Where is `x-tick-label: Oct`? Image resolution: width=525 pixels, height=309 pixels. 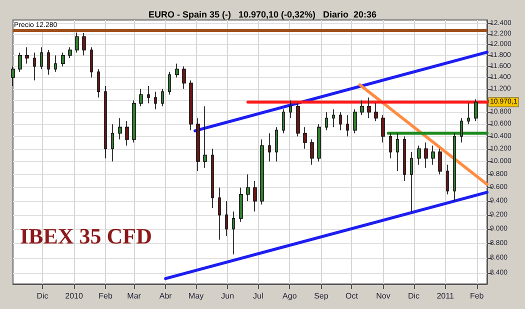
x-tick-label: Oct is located at coordinates (352, 296).